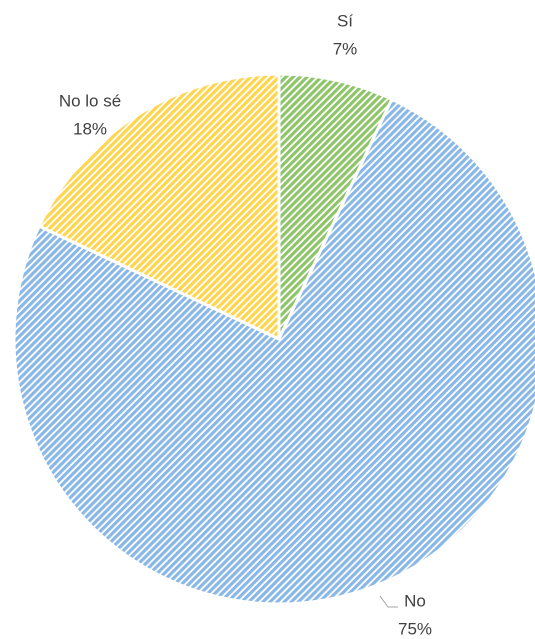 This screenshot has height=639, width=535. What do you see at coordinates (335, 206) in the screenshot?
I see `pie-slice` at bounding box center [335, 206].